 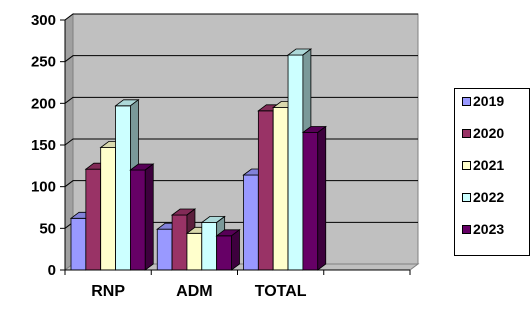 What do you see at coordinates (489, 165) in the screenshot?
I see `legend-label: 2021` at bounding box center [489, 165].